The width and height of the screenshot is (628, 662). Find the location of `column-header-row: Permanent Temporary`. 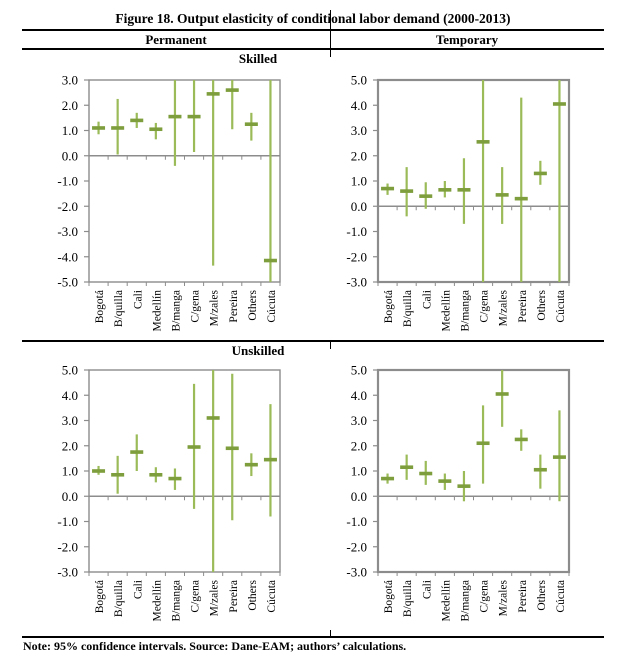

column-header-row: Permanent Temporary is located at coordinates (313, 39).